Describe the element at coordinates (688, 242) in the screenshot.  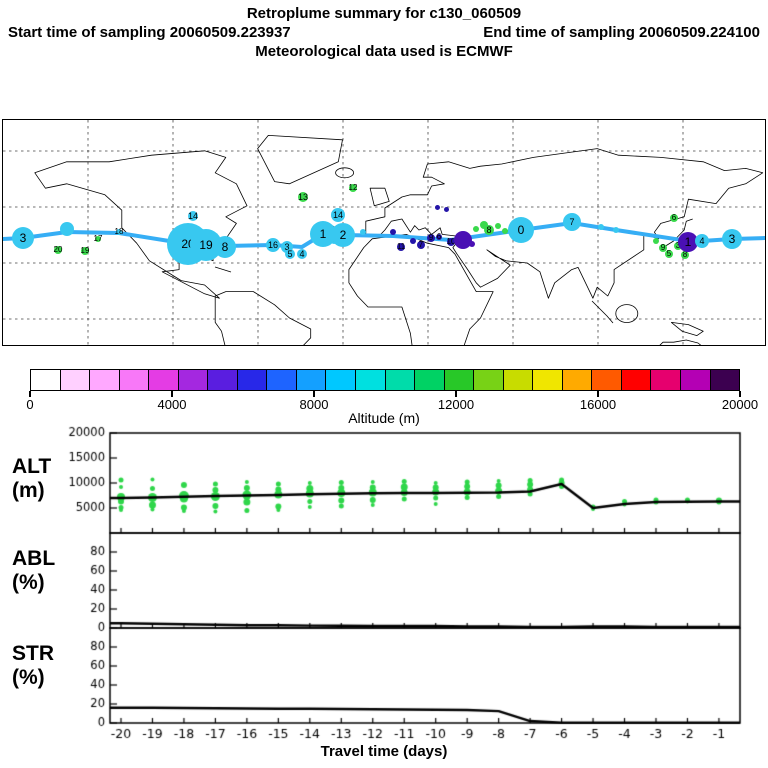
I see `trajectory-point: 1` at that location.